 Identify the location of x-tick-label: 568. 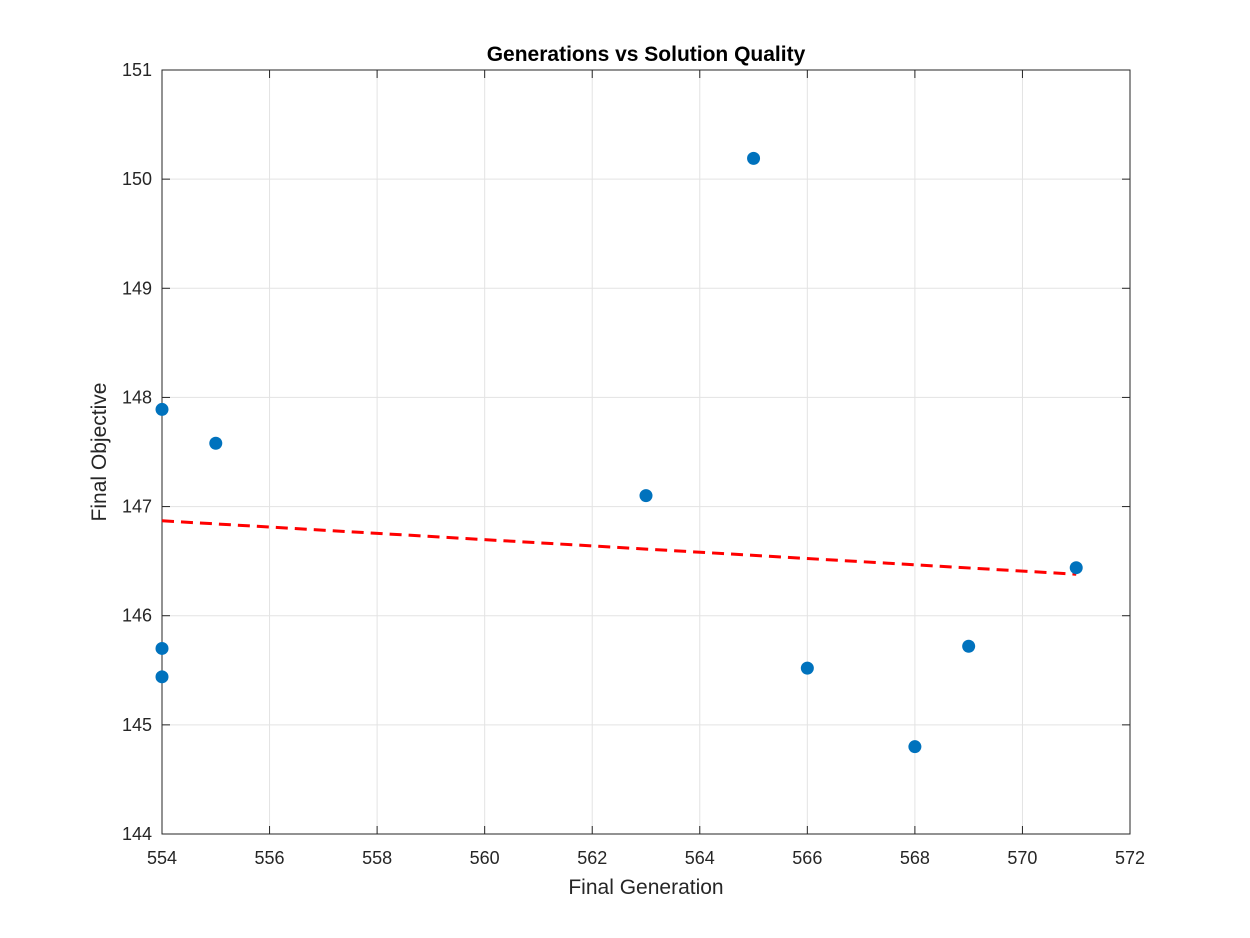
(915, 858).